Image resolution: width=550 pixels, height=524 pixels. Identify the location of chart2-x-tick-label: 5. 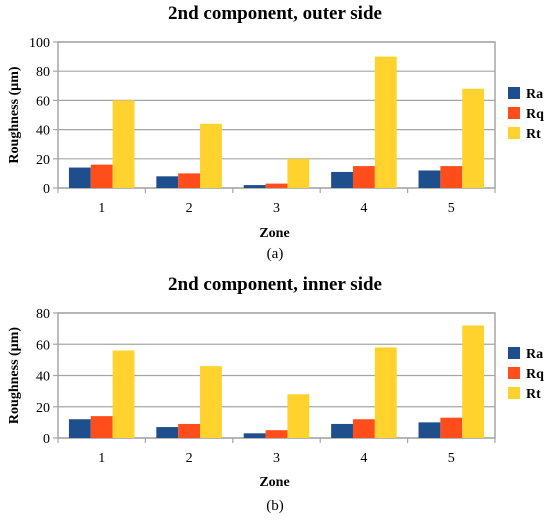
(451, 458).